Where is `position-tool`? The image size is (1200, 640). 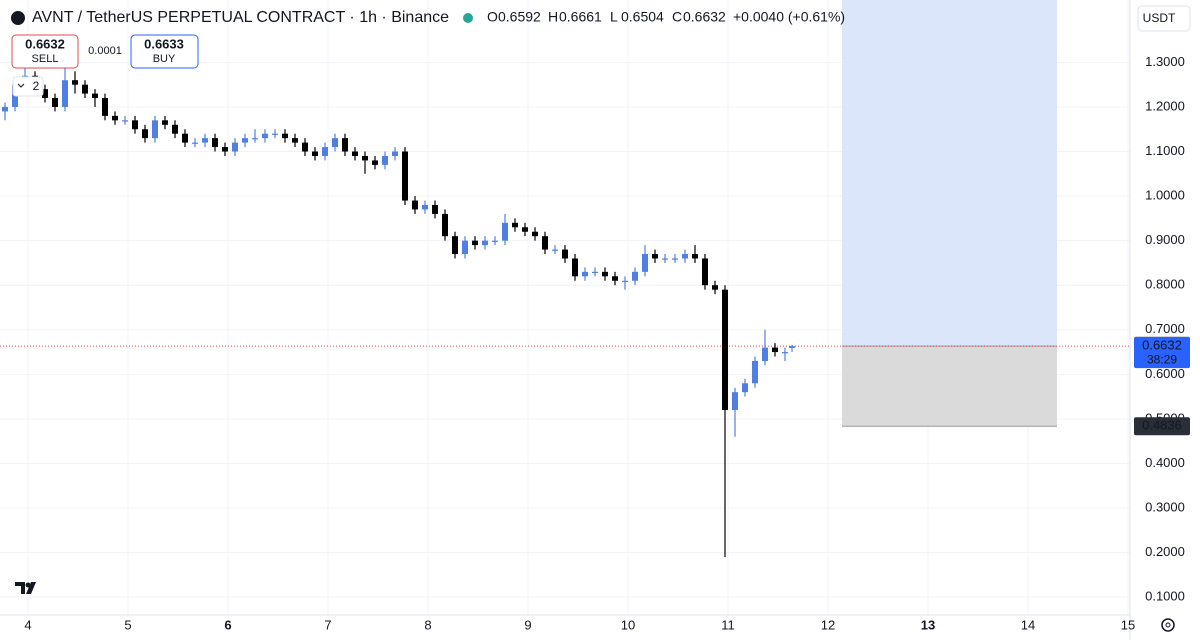 position-tool is located at coordinates (949, 213).